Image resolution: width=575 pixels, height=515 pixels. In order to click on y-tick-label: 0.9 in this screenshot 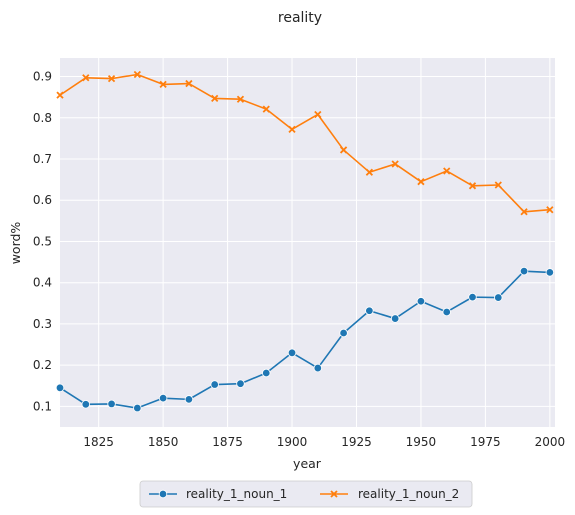, I will do `click(42, 77)`.